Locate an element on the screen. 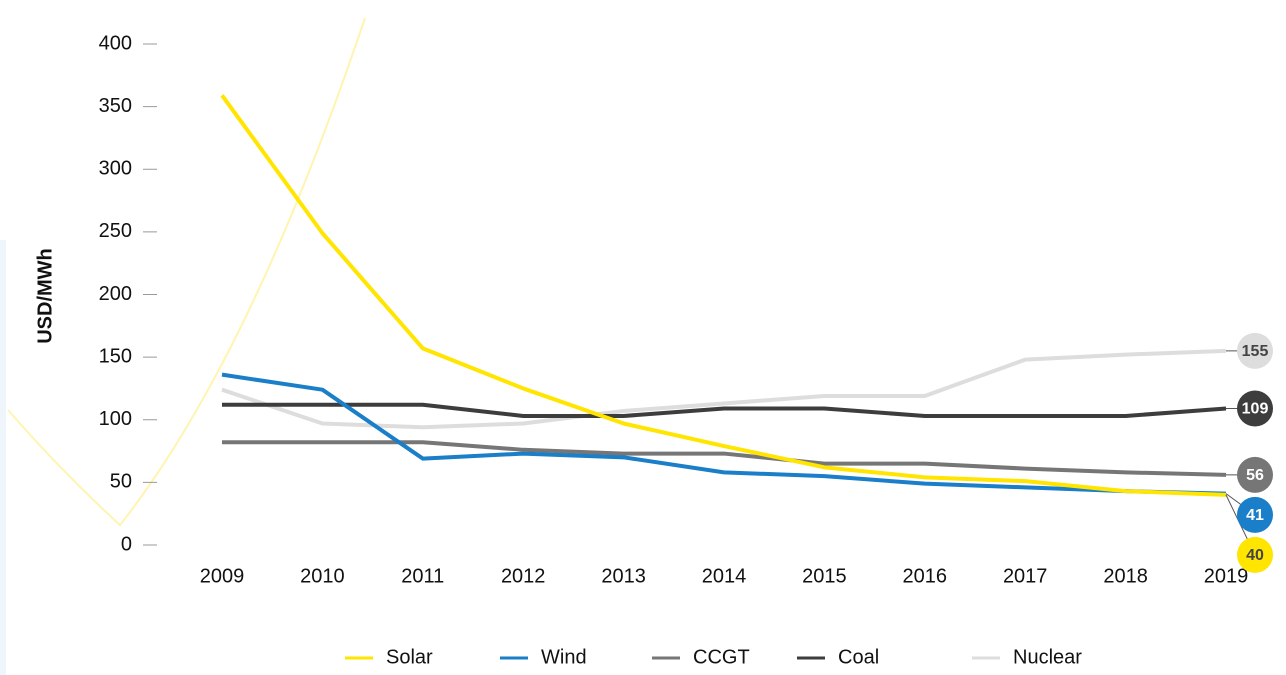  legend-label: Coal is located at coordinates (858, 657).